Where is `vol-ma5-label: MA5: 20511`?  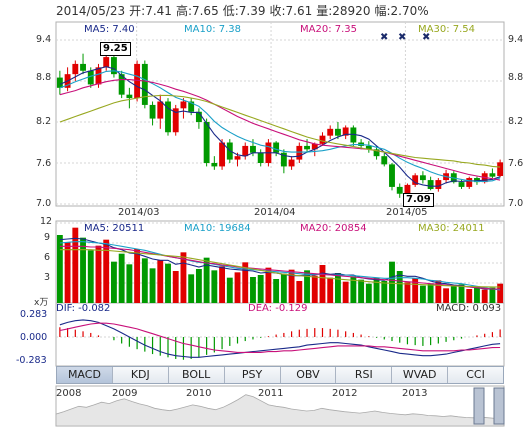
vol-ma5-label: MA5: 20511 is located at coordinates (114, 228).